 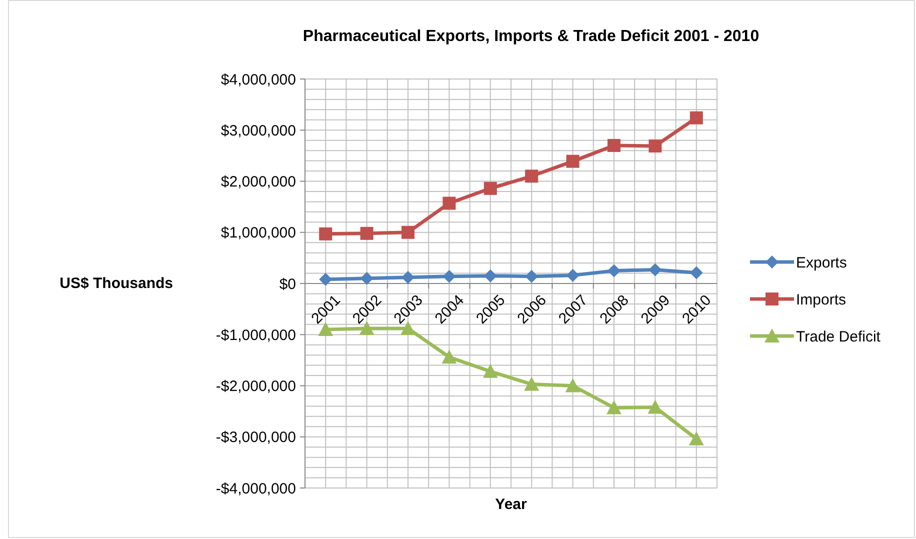 I want to click on y-tick-label: -$4,000,000, so click(x=256, y=489).